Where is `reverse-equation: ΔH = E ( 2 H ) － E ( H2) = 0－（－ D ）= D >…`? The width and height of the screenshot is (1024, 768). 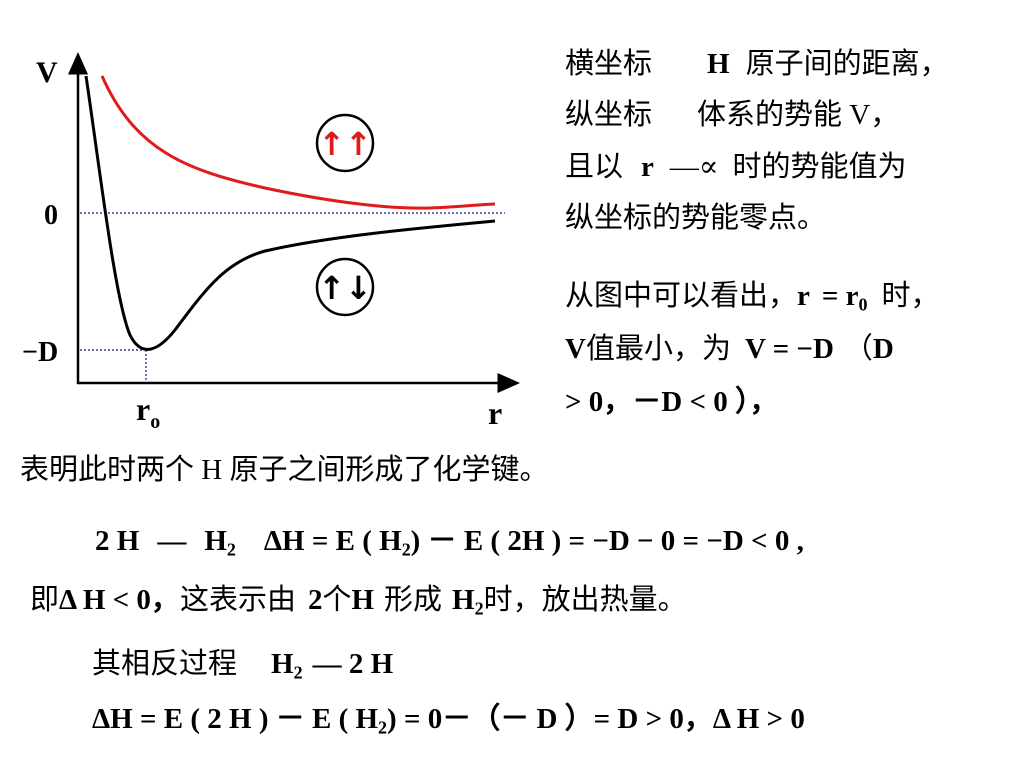
reverse-equation: ΔH = E ( 2 H ) － E ( H2) = 0－（－ D ）= D >… is located at coordinates (448, 720).